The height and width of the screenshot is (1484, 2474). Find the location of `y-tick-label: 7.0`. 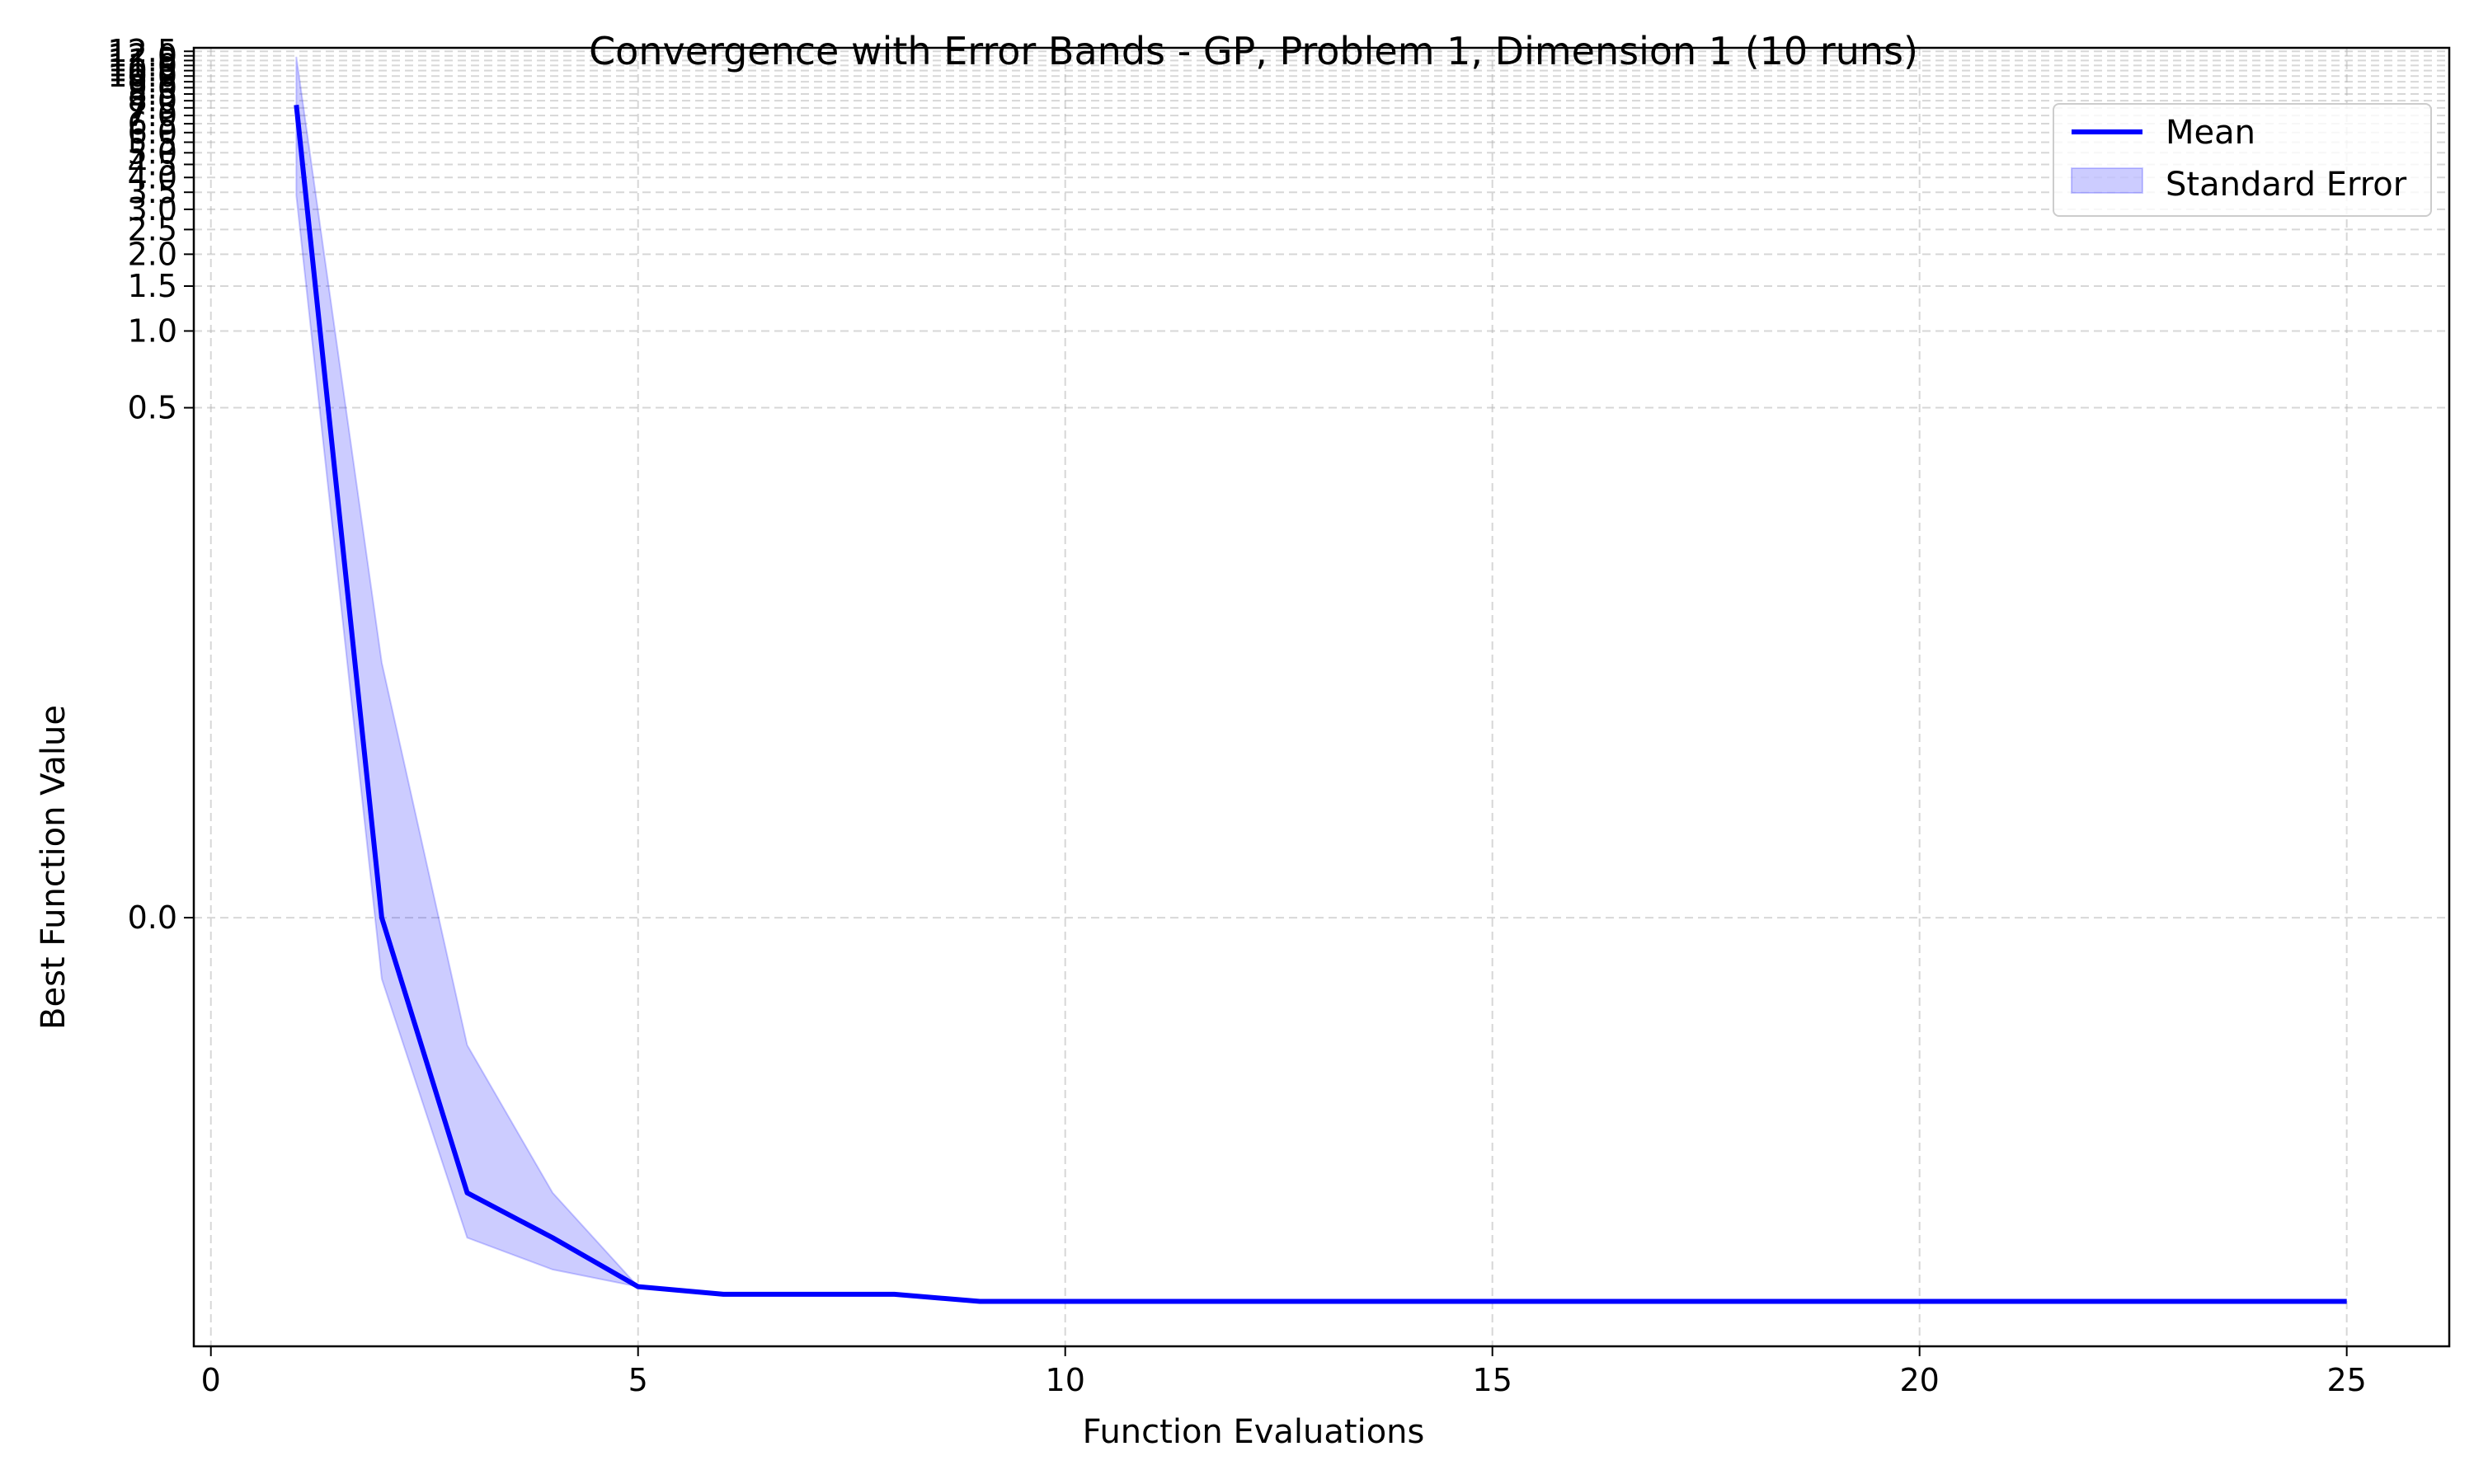

y-tick-label: 7.0 is located at coordinates (152, 115).